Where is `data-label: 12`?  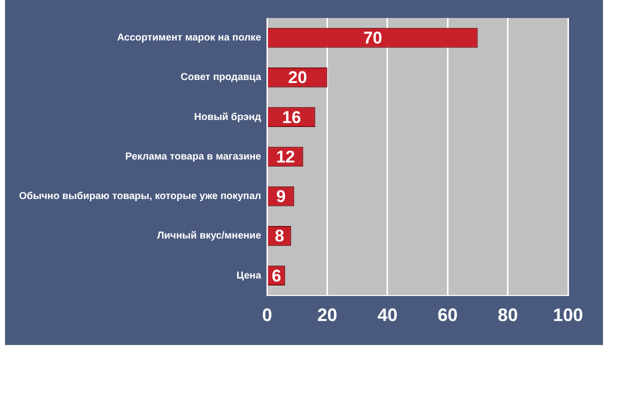 data-label: 12 is located at coordinates (286, 156).